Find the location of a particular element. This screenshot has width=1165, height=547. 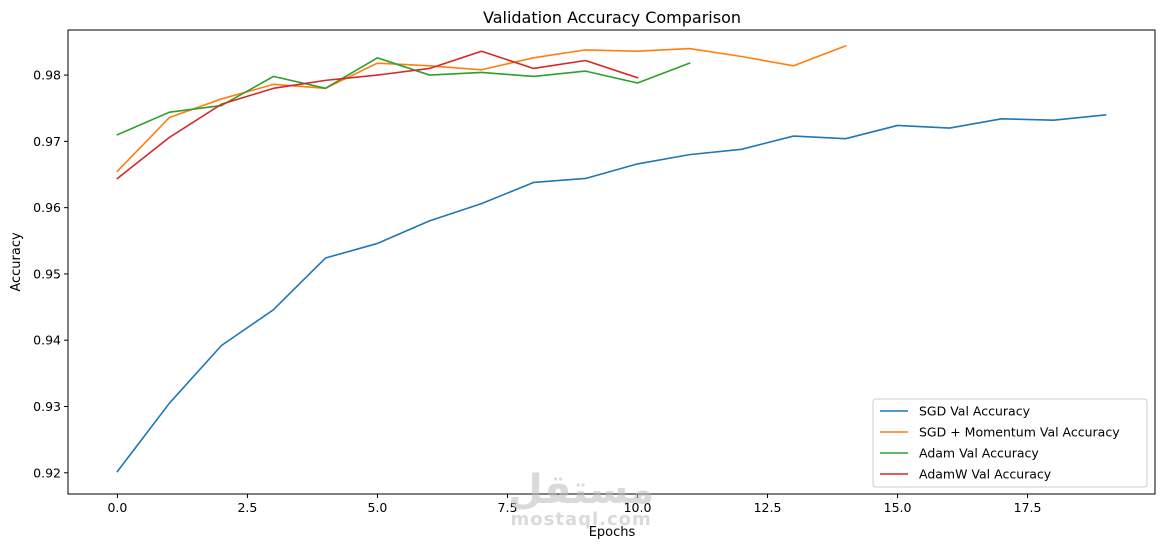

y-tick-label: 0.96 is located at coordinates (47, 207).